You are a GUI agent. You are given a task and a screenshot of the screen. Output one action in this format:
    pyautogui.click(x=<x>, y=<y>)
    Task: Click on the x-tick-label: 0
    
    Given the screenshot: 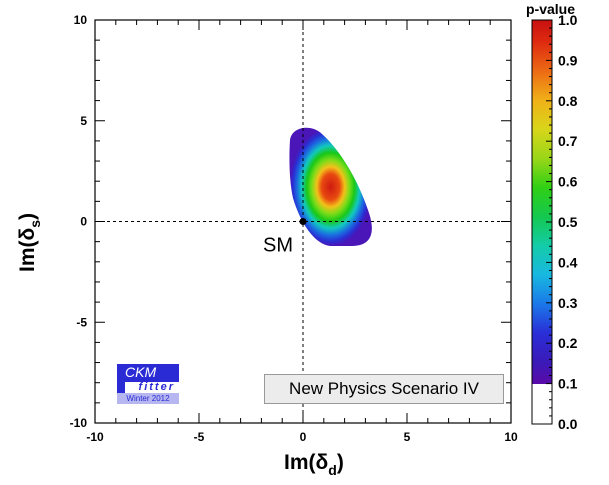 What is the action you would take?
    pyautogui.click(x=303, y=437)
    